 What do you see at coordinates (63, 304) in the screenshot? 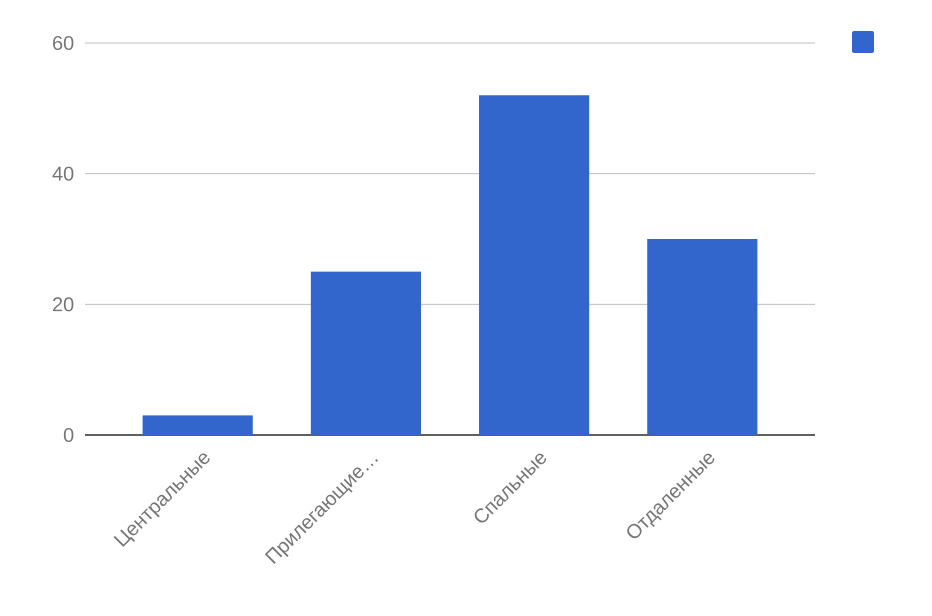
I see `y-tick-label: 20` at bounding box center [63, 304].